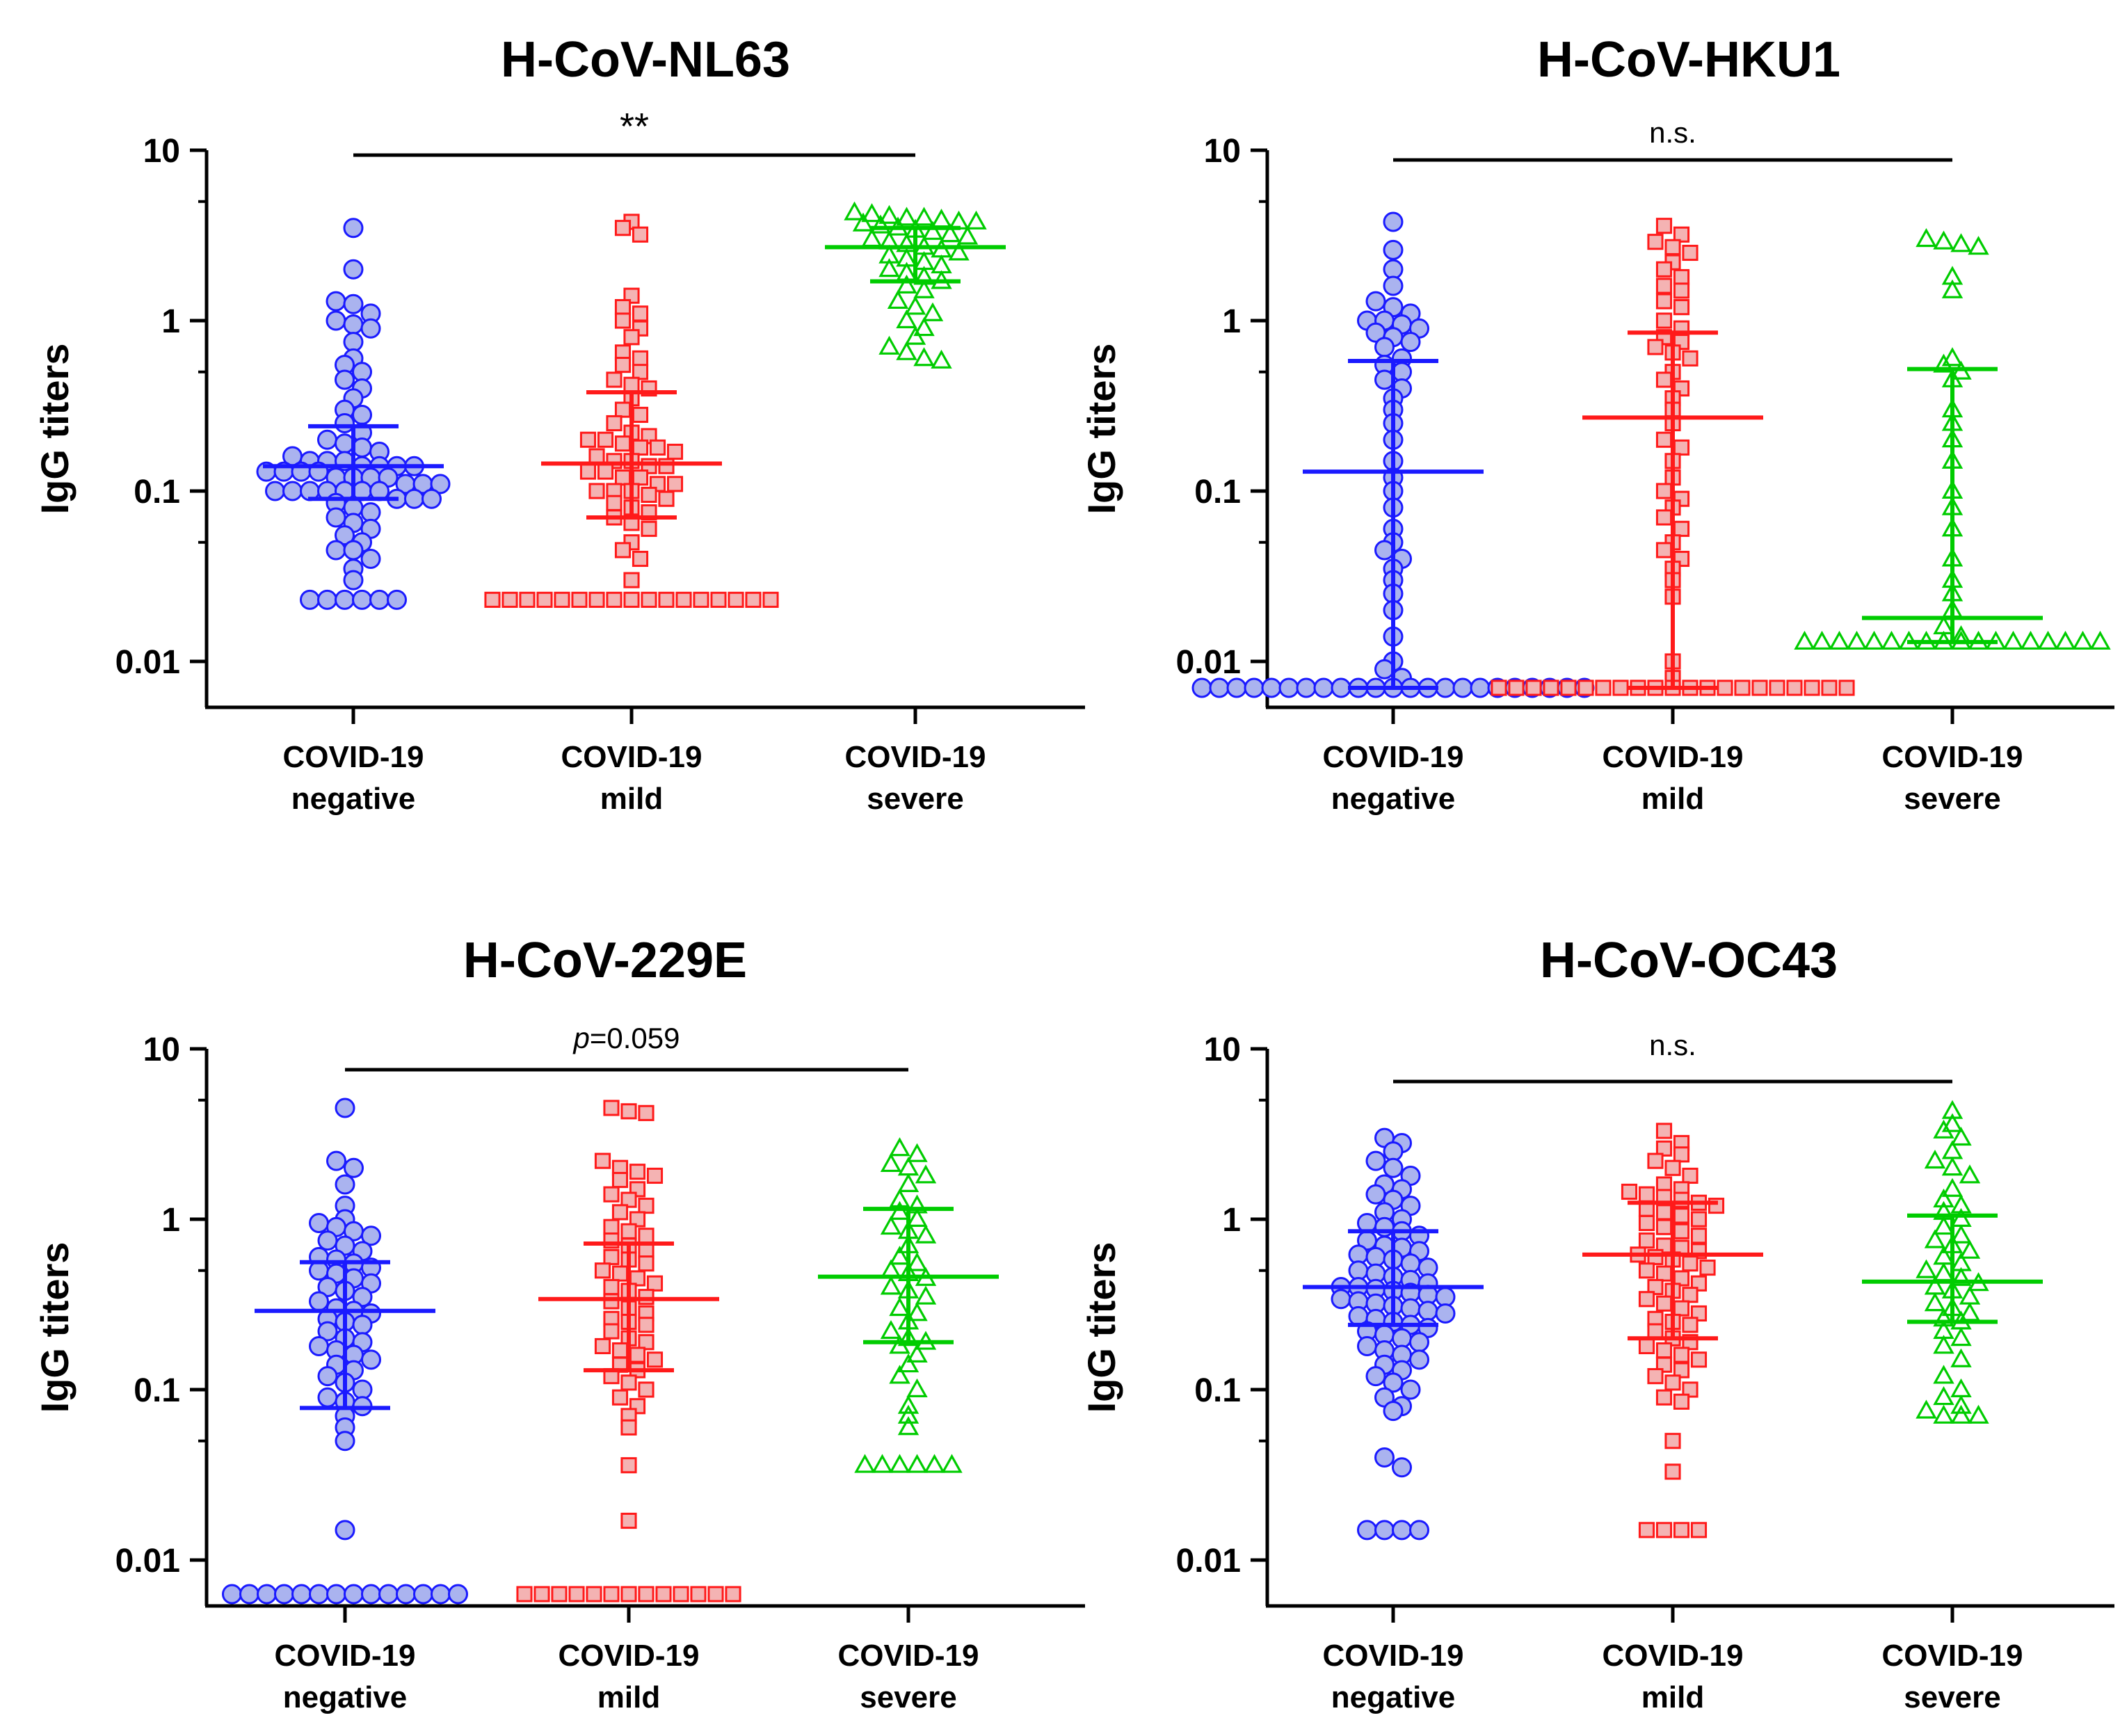 The height and width of the screenshot is (1736, 2120). What do you see at coordinates (635, 1038) in the screenshot?
I see `significance-p-value: =0.059` at bounding box center [635, 1038].